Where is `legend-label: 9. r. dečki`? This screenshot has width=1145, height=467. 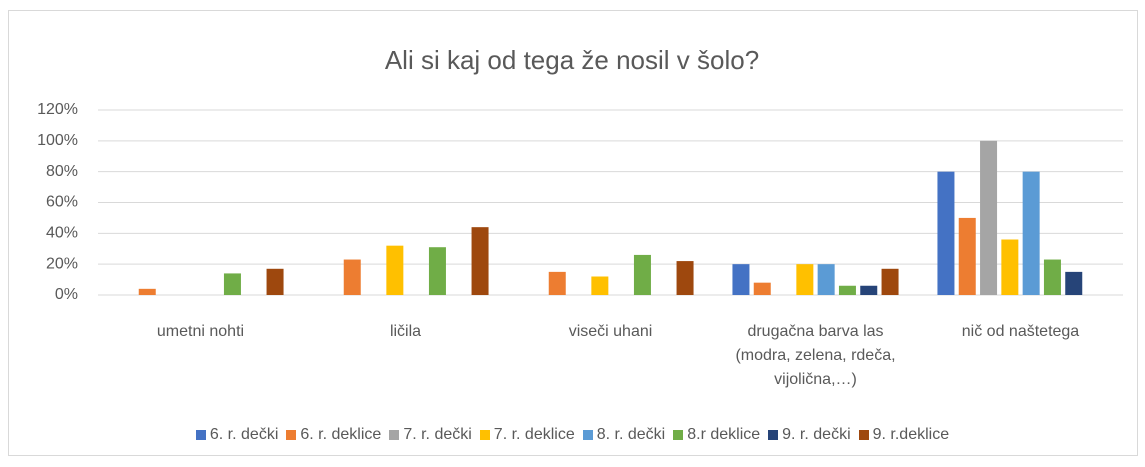 legend-label: 9. r. dečki is located at coordinates (816, 434).